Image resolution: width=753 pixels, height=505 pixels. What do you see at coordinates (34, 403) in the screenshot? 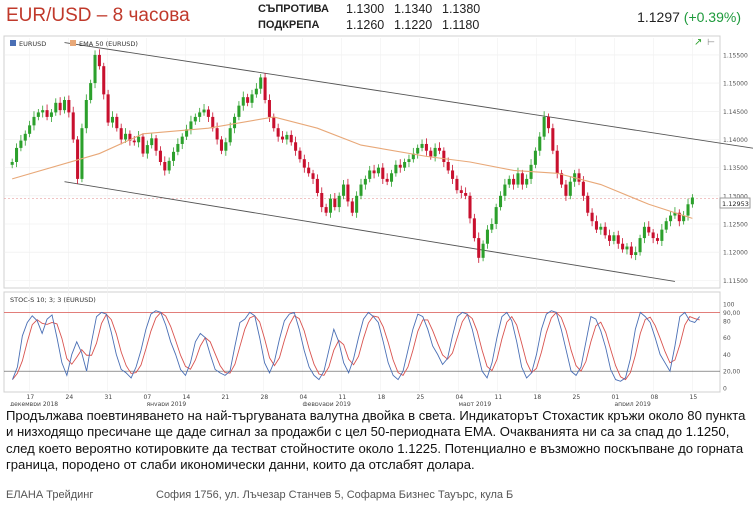
I see `month-label: декември 2018` at bounding box center [34, 403].